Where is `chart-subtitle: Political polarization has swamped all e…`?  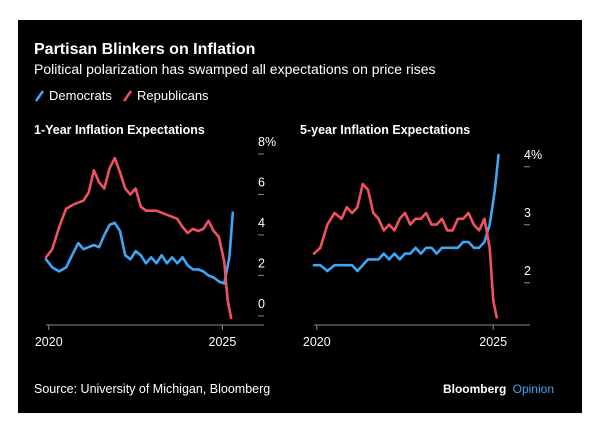
chart-subtitle: Political polarization has swamped all e… is located at coordinates (235, 69).